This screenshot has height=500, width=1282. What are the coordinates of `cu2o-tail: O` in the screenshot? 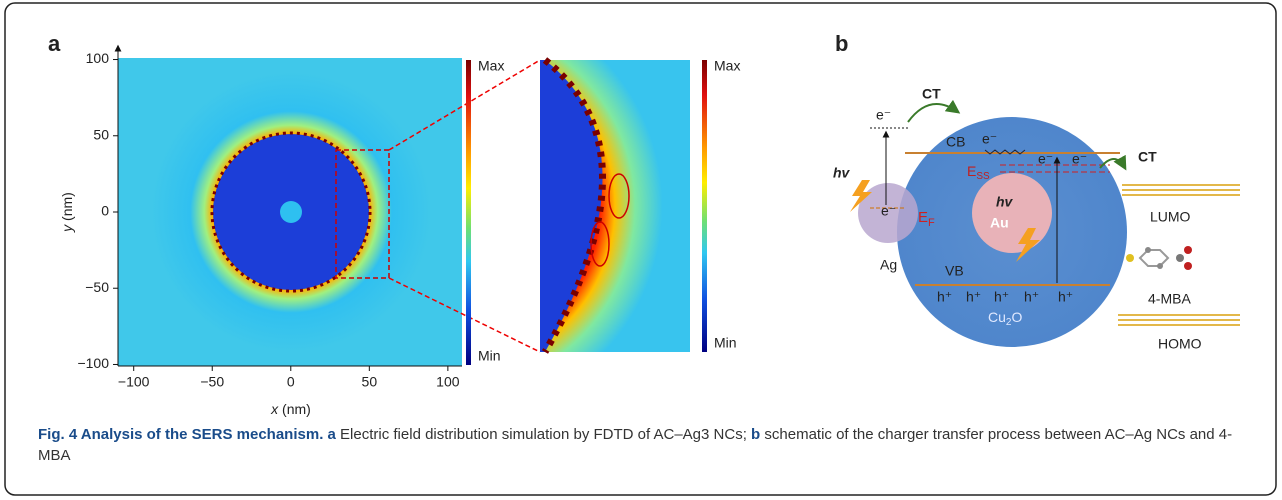 It's located at (1016, 317).